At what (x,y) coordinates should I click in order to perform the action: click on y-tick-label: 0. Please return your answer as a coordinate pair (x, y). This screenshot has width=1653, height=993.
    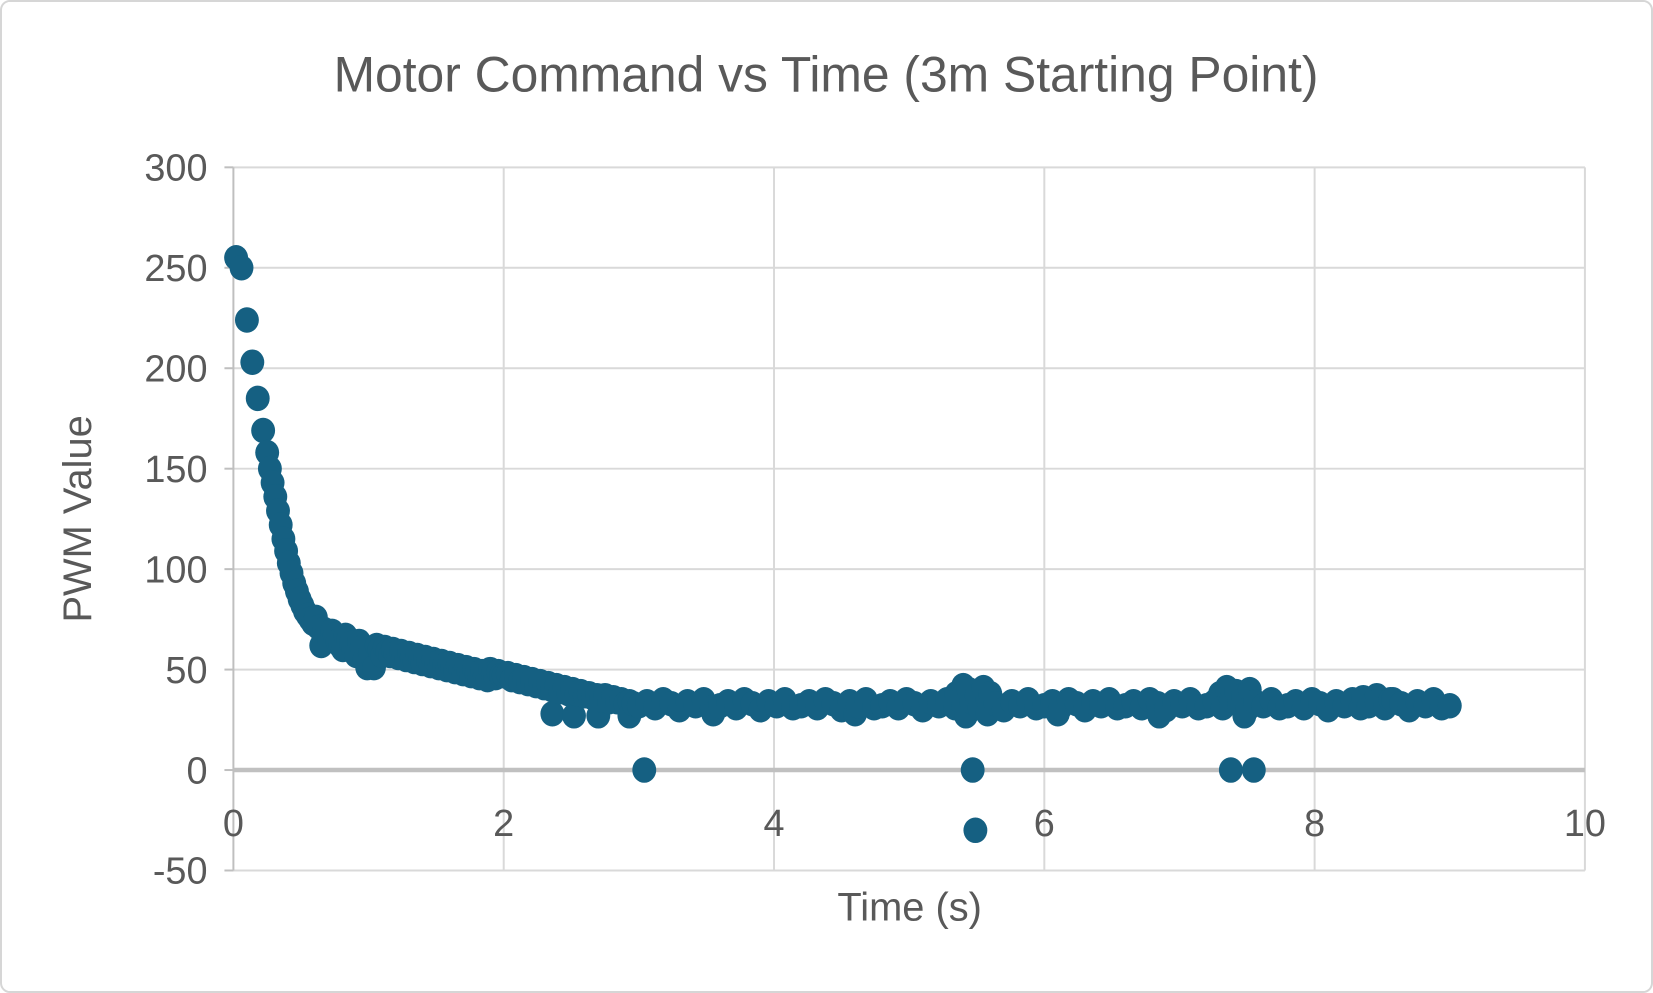
    Looking at the image, I should click on (196, 771).